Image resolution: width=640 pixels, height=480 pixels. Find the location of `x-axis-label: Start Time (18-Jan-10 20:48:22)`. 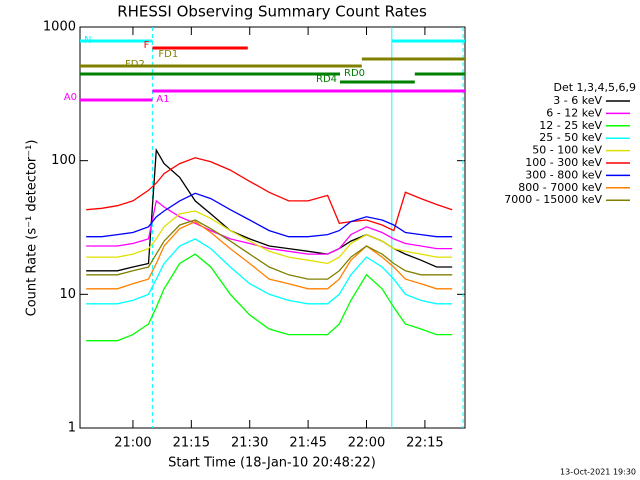

x-axis-label: Start Time (18-Jan-10 20:48:22) is located at coordinates (272, 463).